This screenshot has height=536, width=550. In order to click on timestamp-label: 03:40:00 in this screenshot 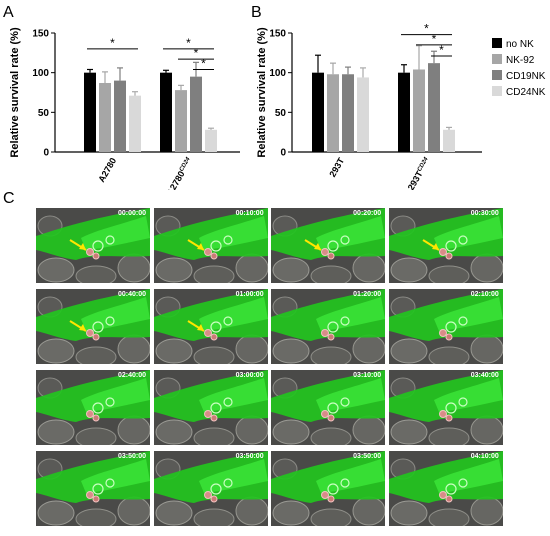, I will do `click(484, 375)`.